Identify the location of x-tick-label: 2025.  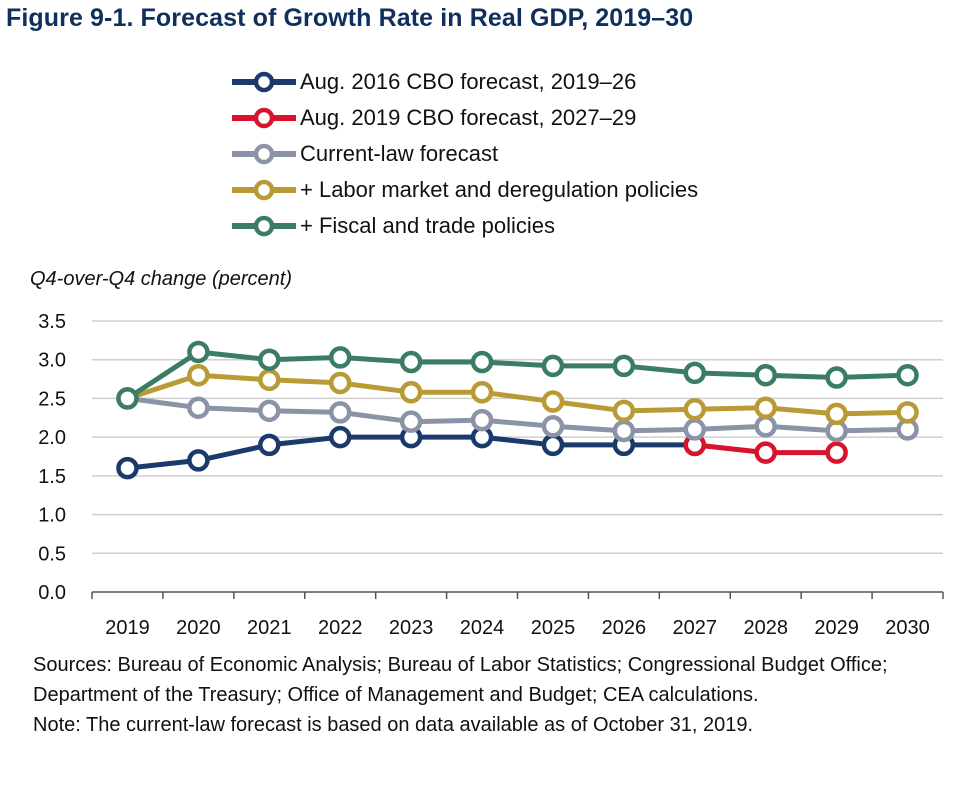
(553, 628).